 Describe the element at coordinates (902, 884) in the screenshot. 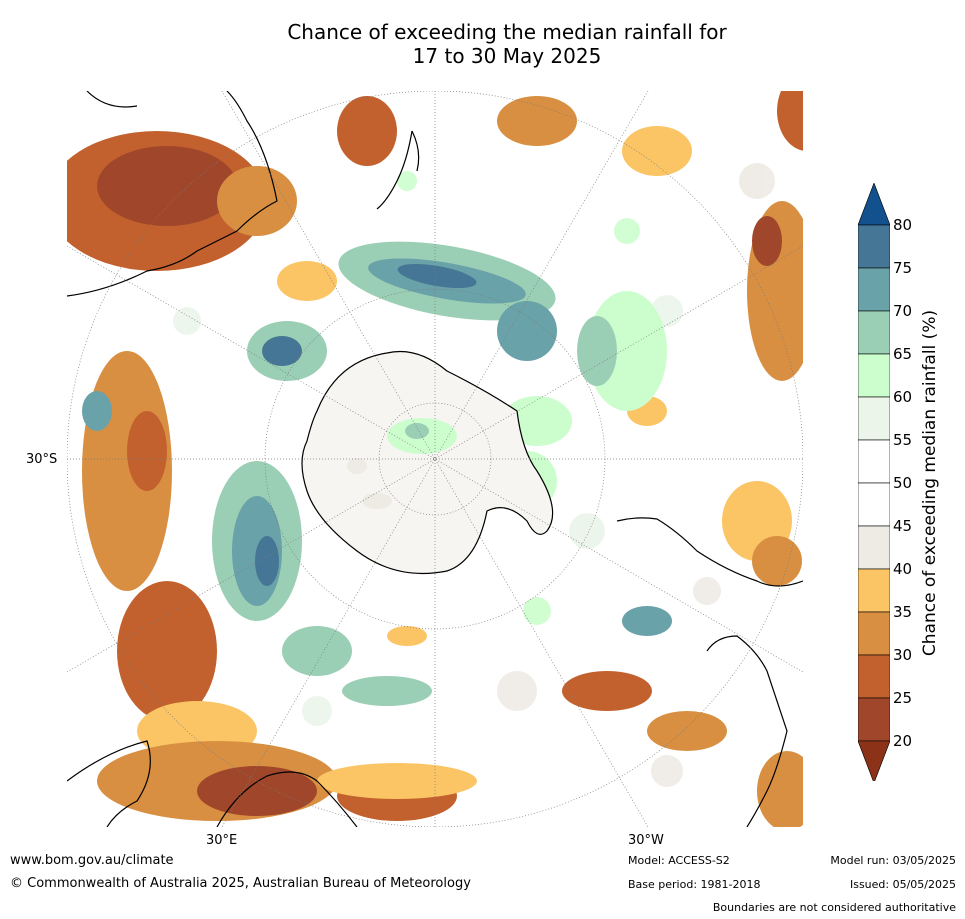

I see `issued-date: Issued: 05/05/2025` at that location.